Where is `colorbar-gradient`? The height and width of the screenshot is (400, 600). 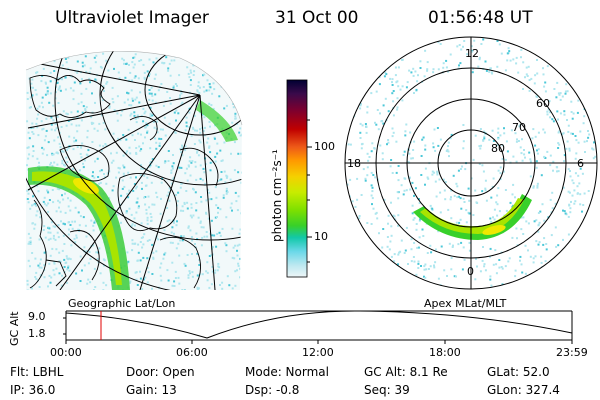 colorbar-gradient is located at coordinates (297, 178).